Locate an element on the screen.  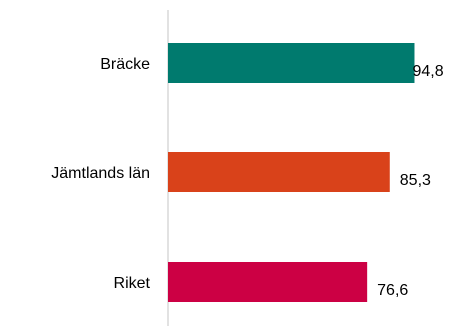
value-label-2: 76,6 is located at coordinates (392, 290).